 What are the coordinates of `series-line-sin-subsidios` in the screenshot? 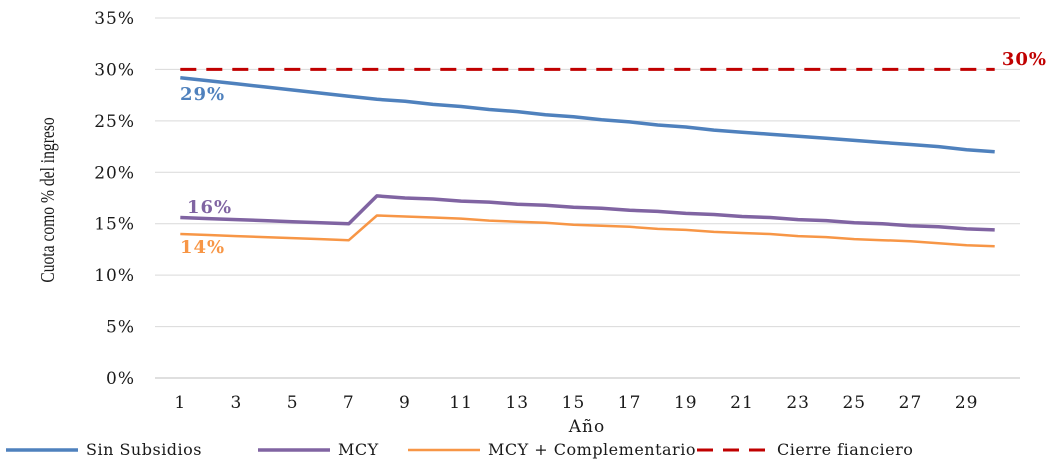 It's located at (587, 114).